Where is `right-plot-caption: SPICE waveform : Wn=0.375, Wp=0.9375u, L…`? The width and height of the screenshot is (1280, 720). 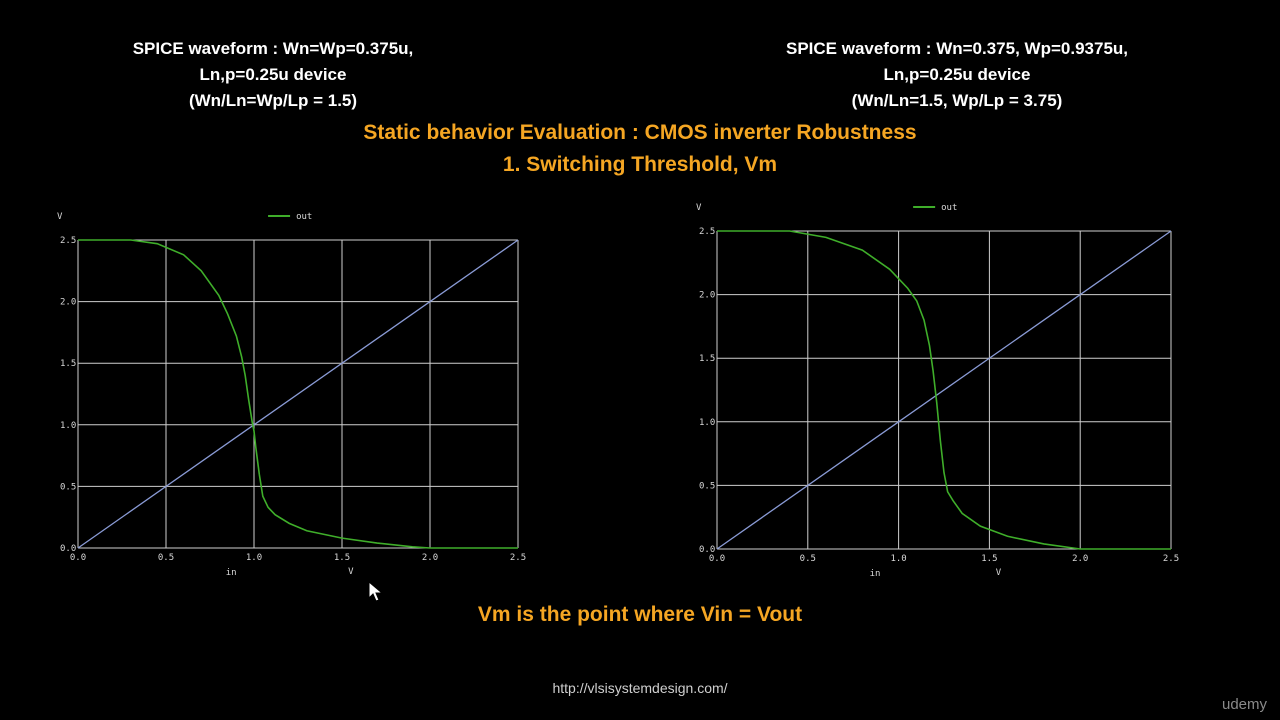
right-plot-caption: SPICE waveform : Wn=0.375, Wp=0.9375u, L… is located at coordinates (957, 75).